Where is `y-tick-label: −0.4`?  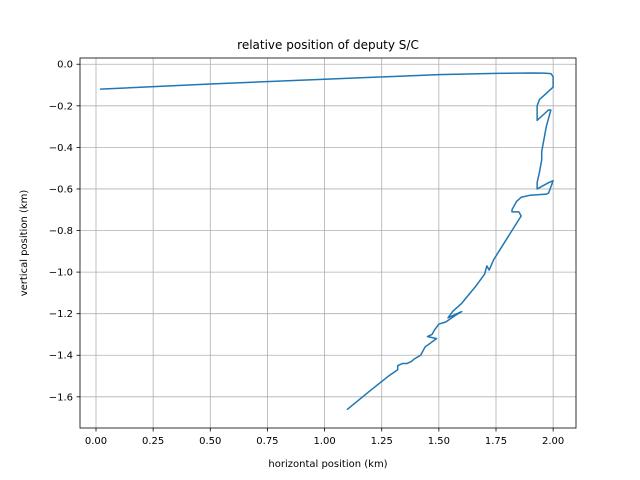
y-tick-label: −0.4 is located at coordinates (61, 148).